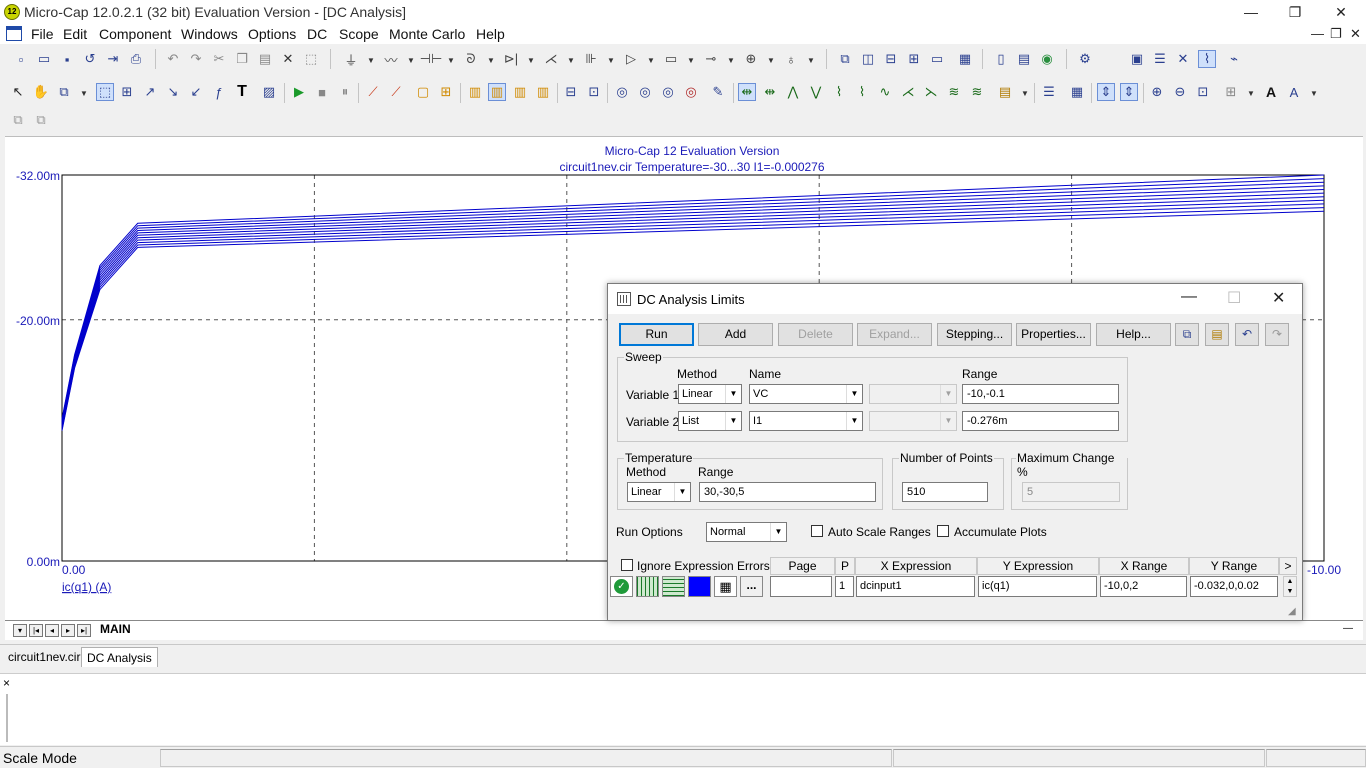 This screenshot has width=1366, height=768. I want to click on page-column-header: Page, so click(802, 566).